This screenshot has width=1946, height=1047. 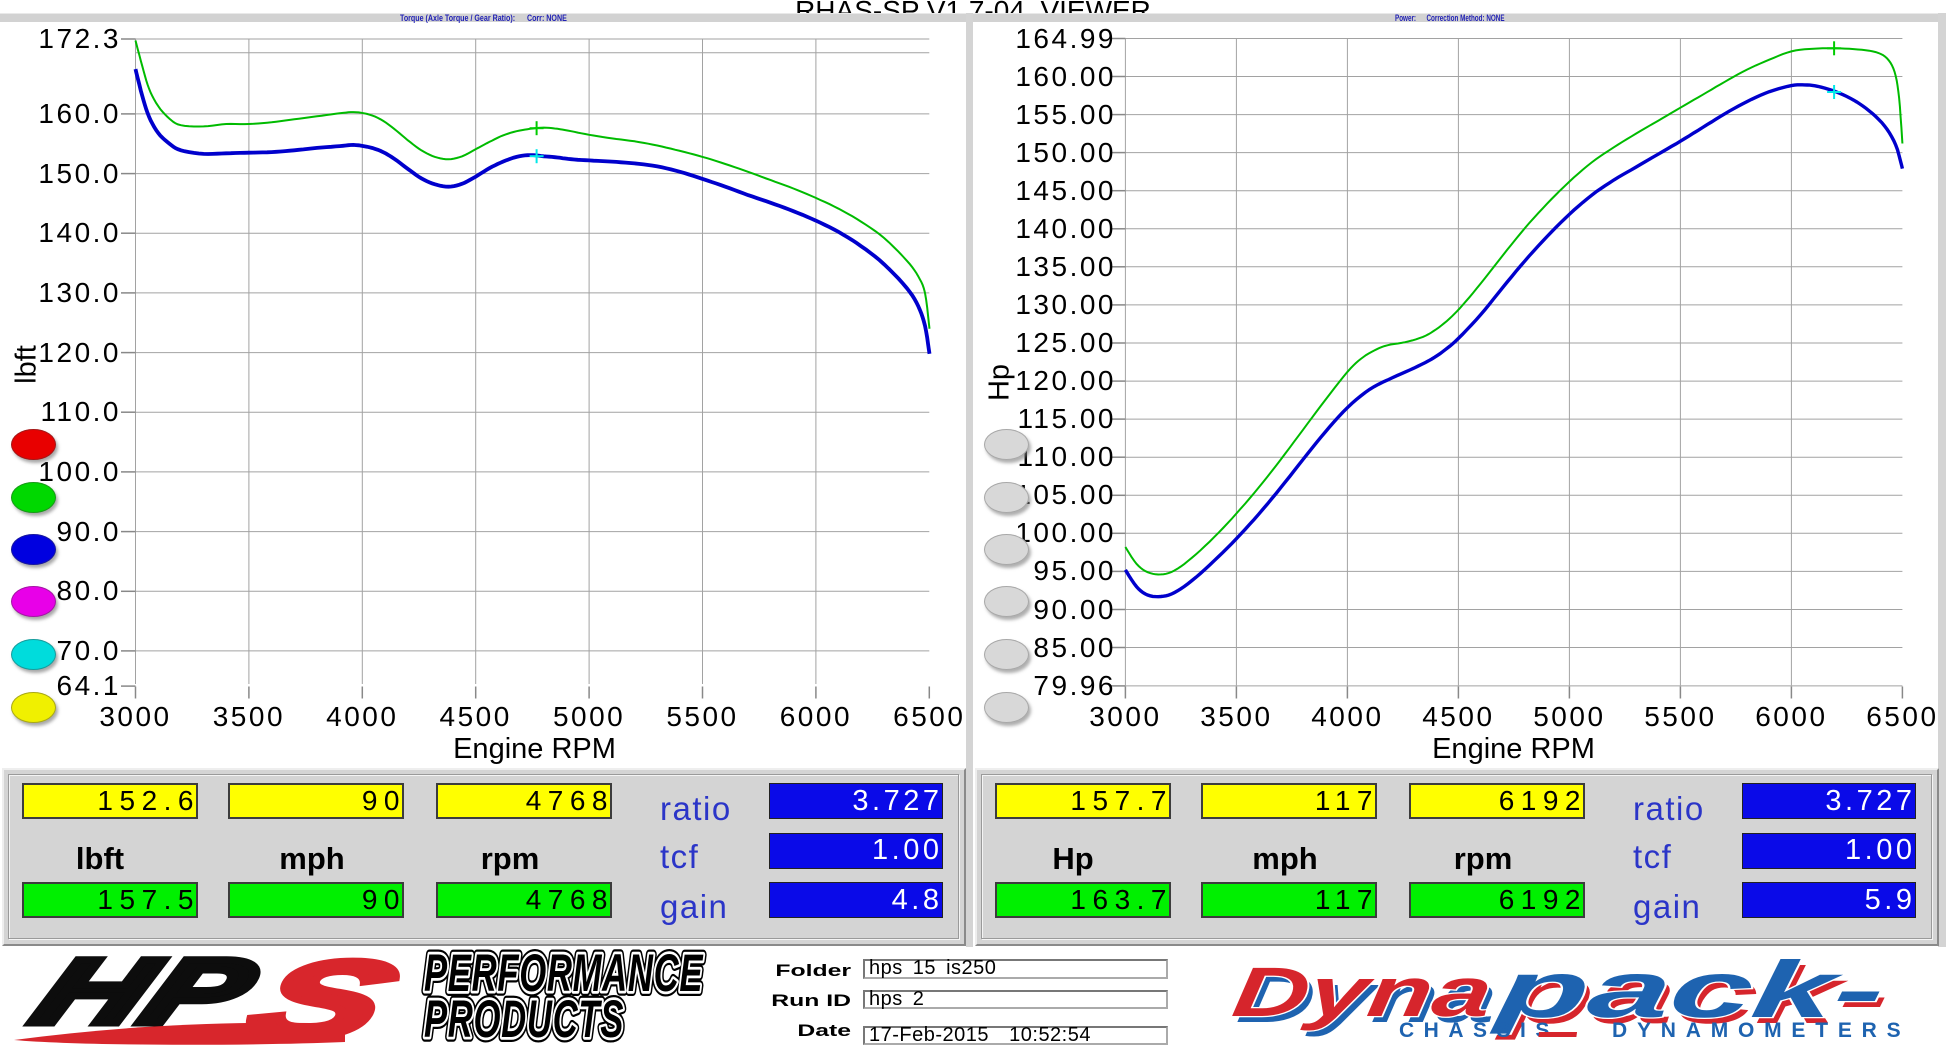 What do you see at coordinates (1479, 1030) in the screenshot?
I see `svg-text: CHASSIS` at bounding box center [1479, 1030].